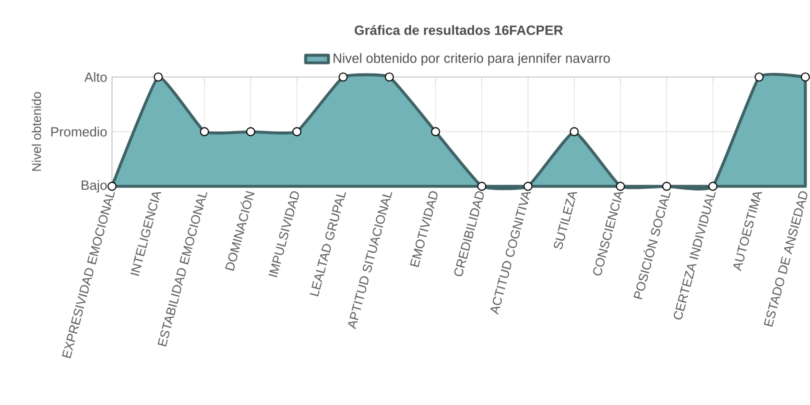  I want to click on chart-title: Gráfica de resultados 16FACPER, so click(458, 30).